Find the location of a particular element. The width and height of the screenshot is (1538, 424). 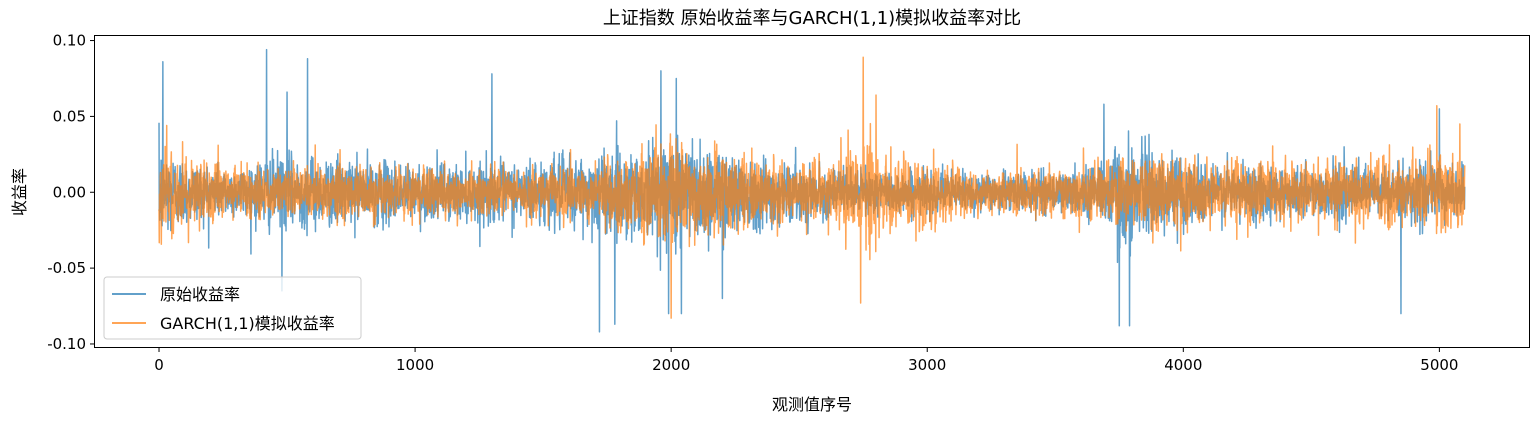

legend: 原始收益率 GARCH(1,1)模拟收益率 is located at coordinates (232, 308).